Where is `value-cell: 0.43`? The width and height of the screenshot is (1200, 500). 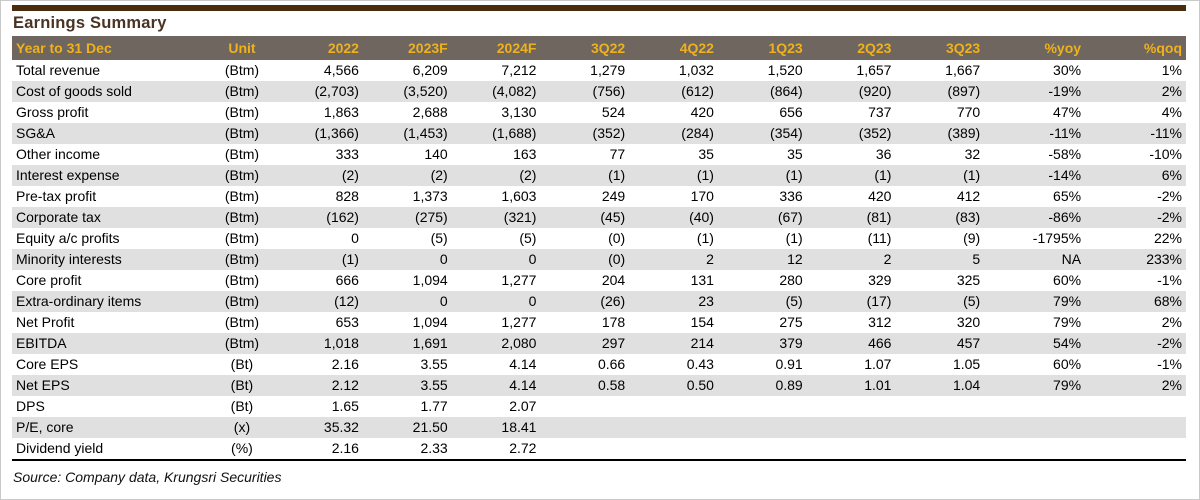
value-cell: 0.43 is located at coordinates (700, 364).